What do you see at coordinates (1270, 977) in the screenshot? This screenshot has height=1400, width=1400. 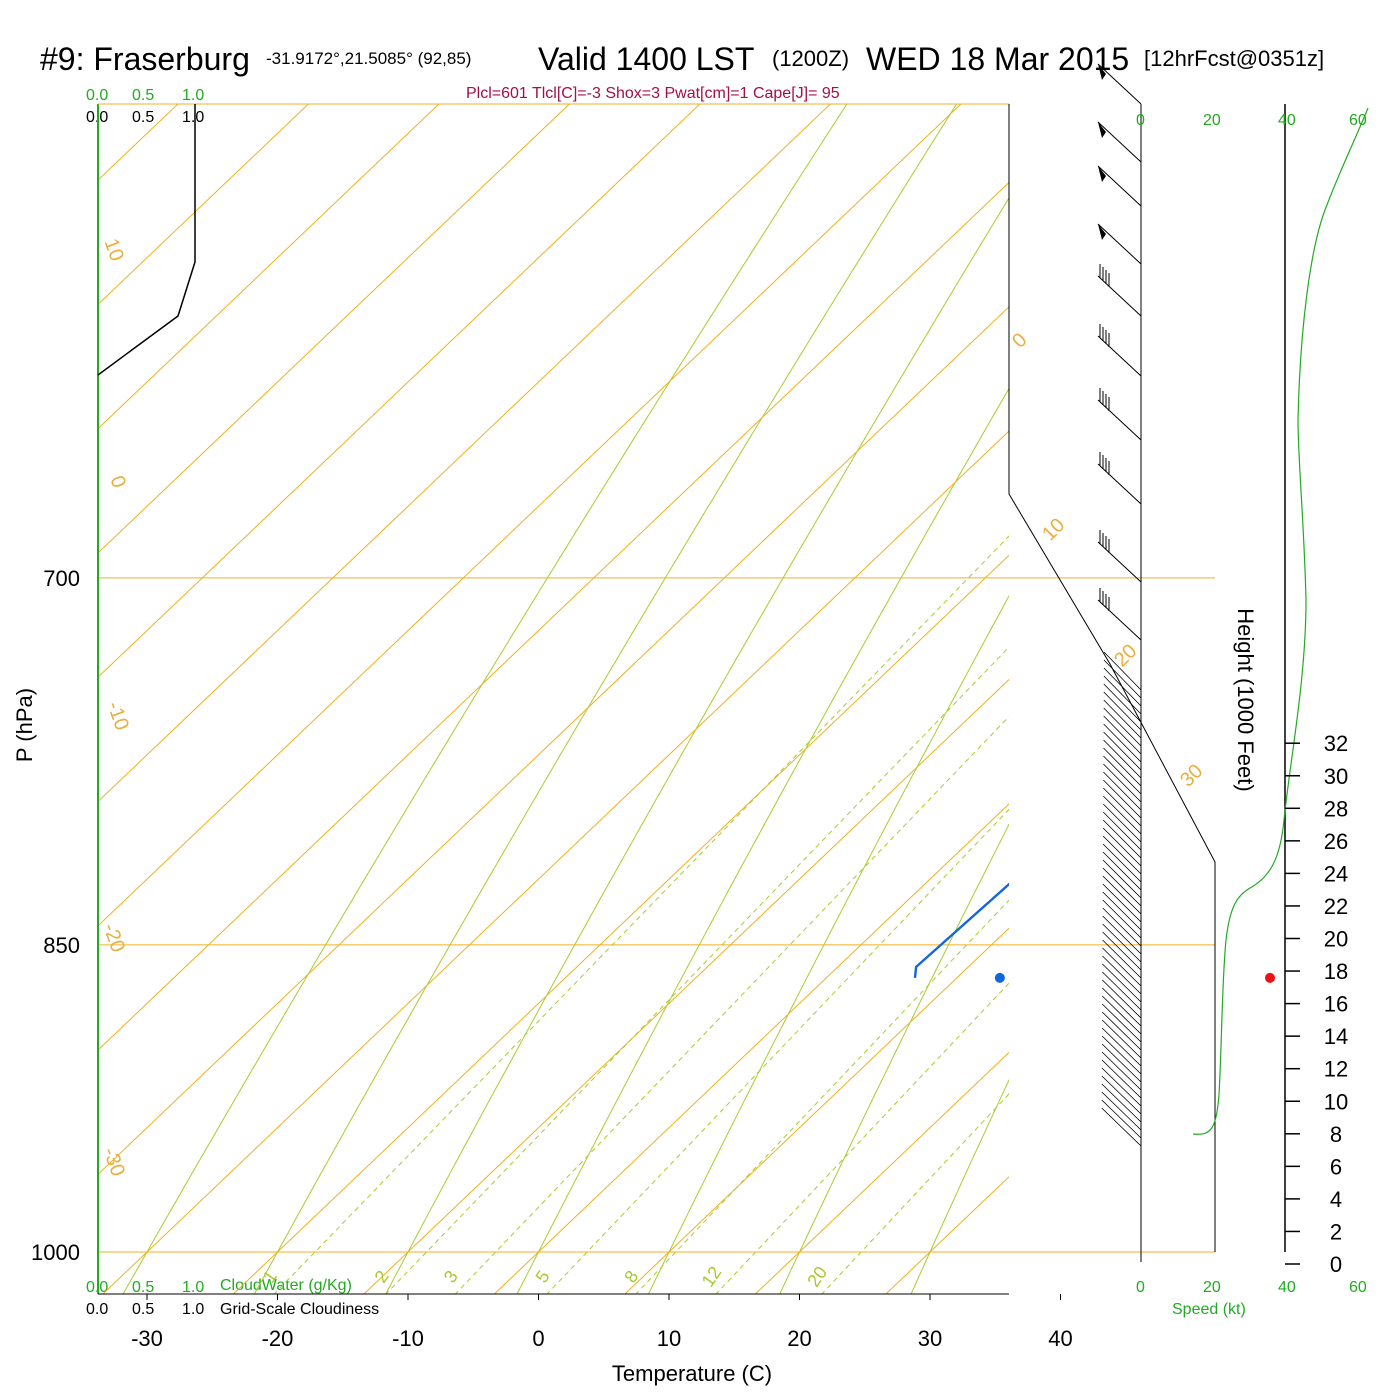 I see `surface-temperature-dot` at bounding box center [1270, 977].